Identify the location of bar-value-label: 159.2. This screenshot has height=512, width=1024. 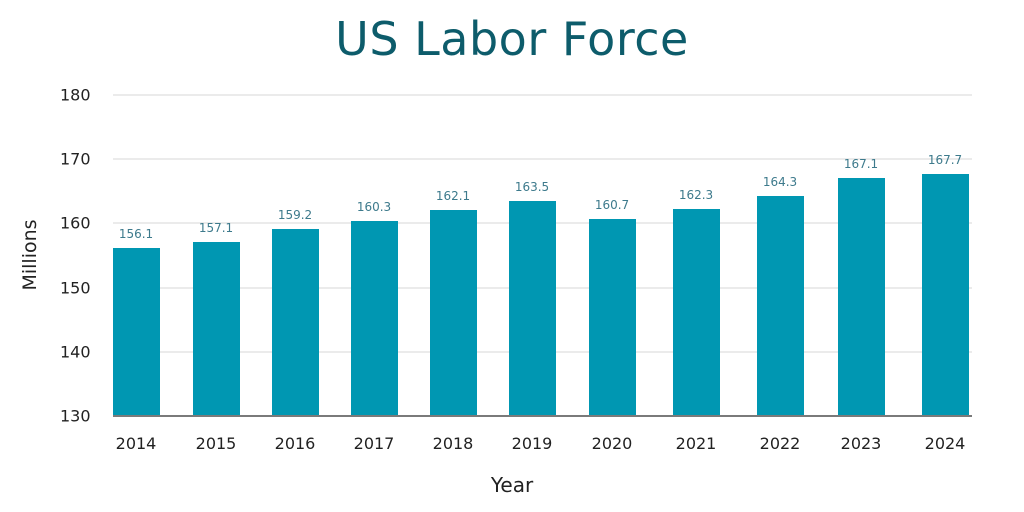
(295, 214).